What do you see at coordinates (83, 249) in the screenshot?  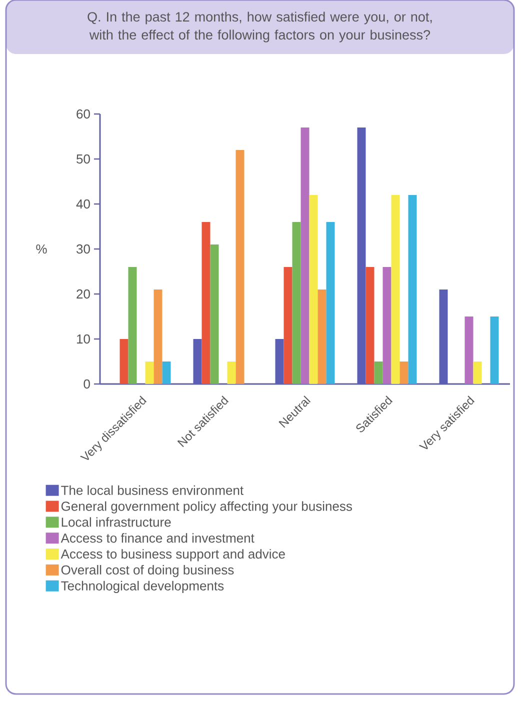 I see `y-tick-label: 30` at bounding box center [83, 249].